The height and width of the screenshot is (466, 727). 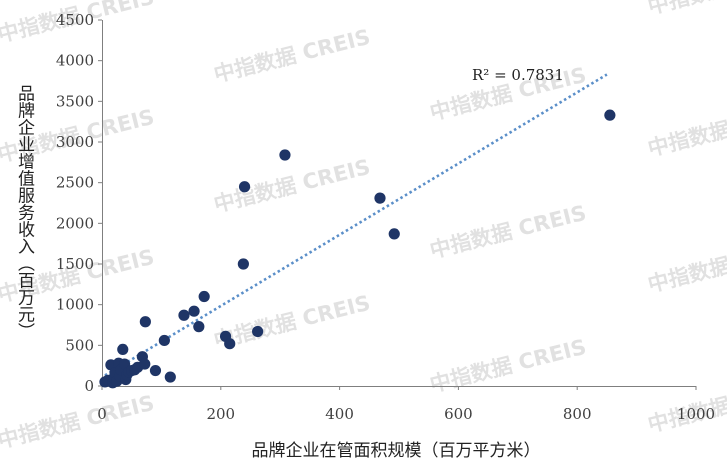 I want to click on y-axis-title: 品牌企业增值服务收入（百万元）, so click(x=24, y=212).